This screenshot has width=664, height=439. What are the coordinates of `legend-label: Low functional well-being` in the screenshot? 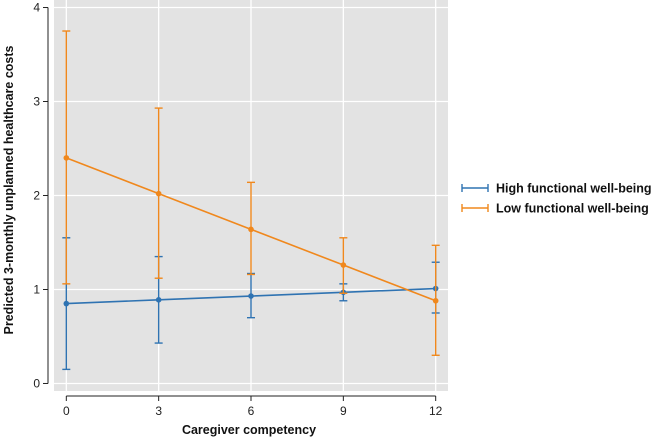 It's located at (572, 209).